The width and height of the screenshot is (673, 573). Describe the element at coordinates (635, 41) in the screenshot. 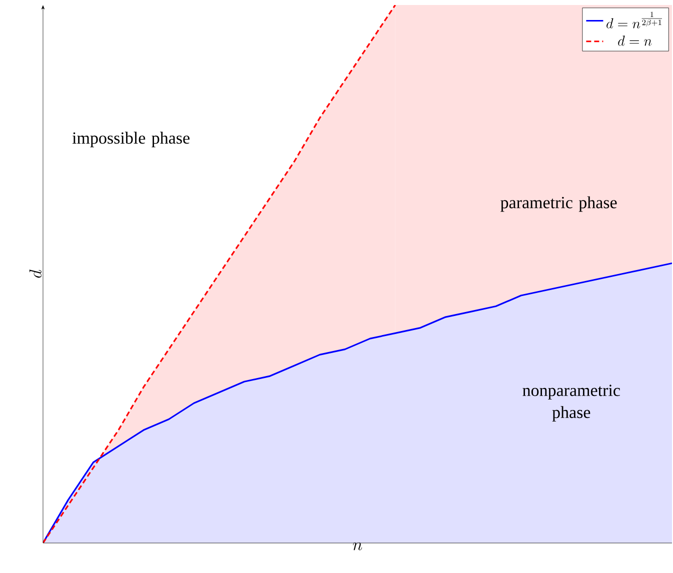

I see `legend-label: $d = n$` at that location.